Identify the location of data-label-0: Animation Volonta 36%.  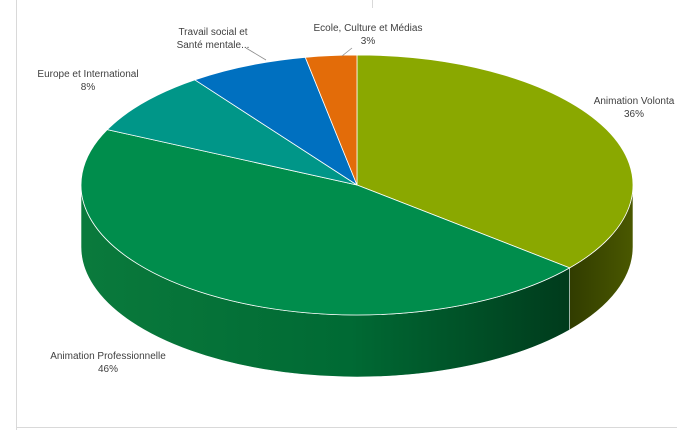
(634, 108).